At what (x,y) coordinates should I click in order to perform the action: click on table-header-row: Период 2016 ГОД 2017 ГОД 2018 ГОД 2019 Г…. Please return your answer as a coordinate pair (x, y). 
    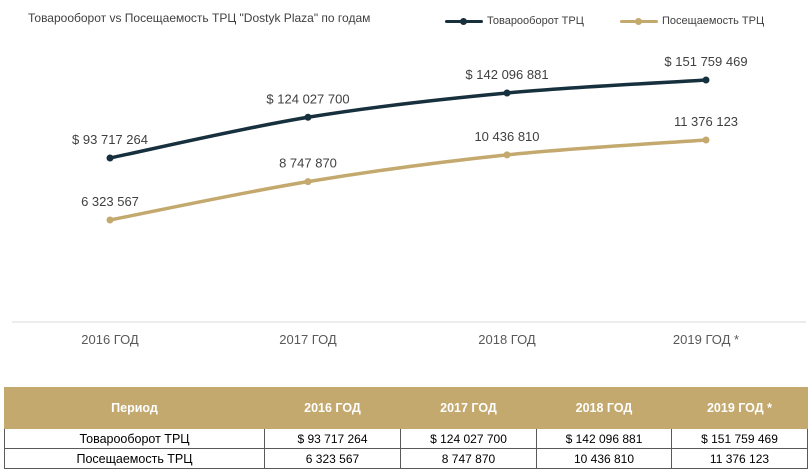
    Looking at the image, I should click on (406, 408).